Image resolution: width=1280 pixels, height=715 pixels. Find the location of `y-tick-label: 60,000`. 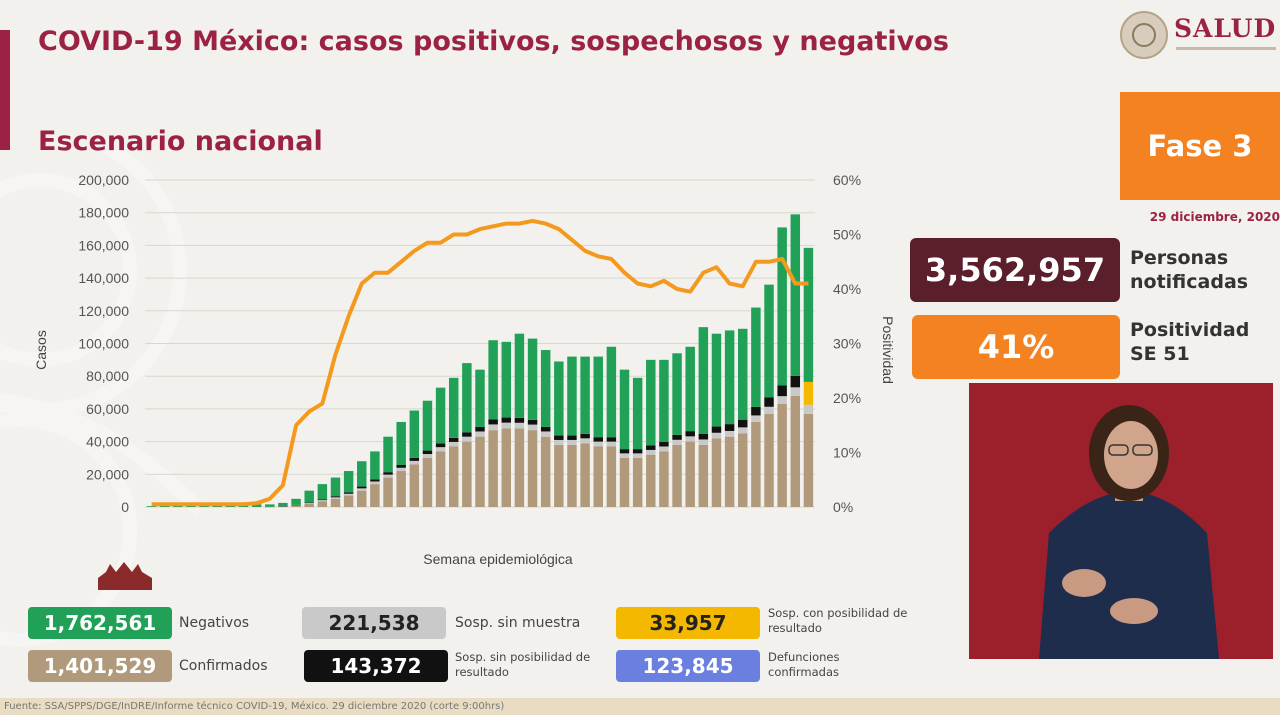

y-tick-label: 60,000 is located at coordinates (107, 409).